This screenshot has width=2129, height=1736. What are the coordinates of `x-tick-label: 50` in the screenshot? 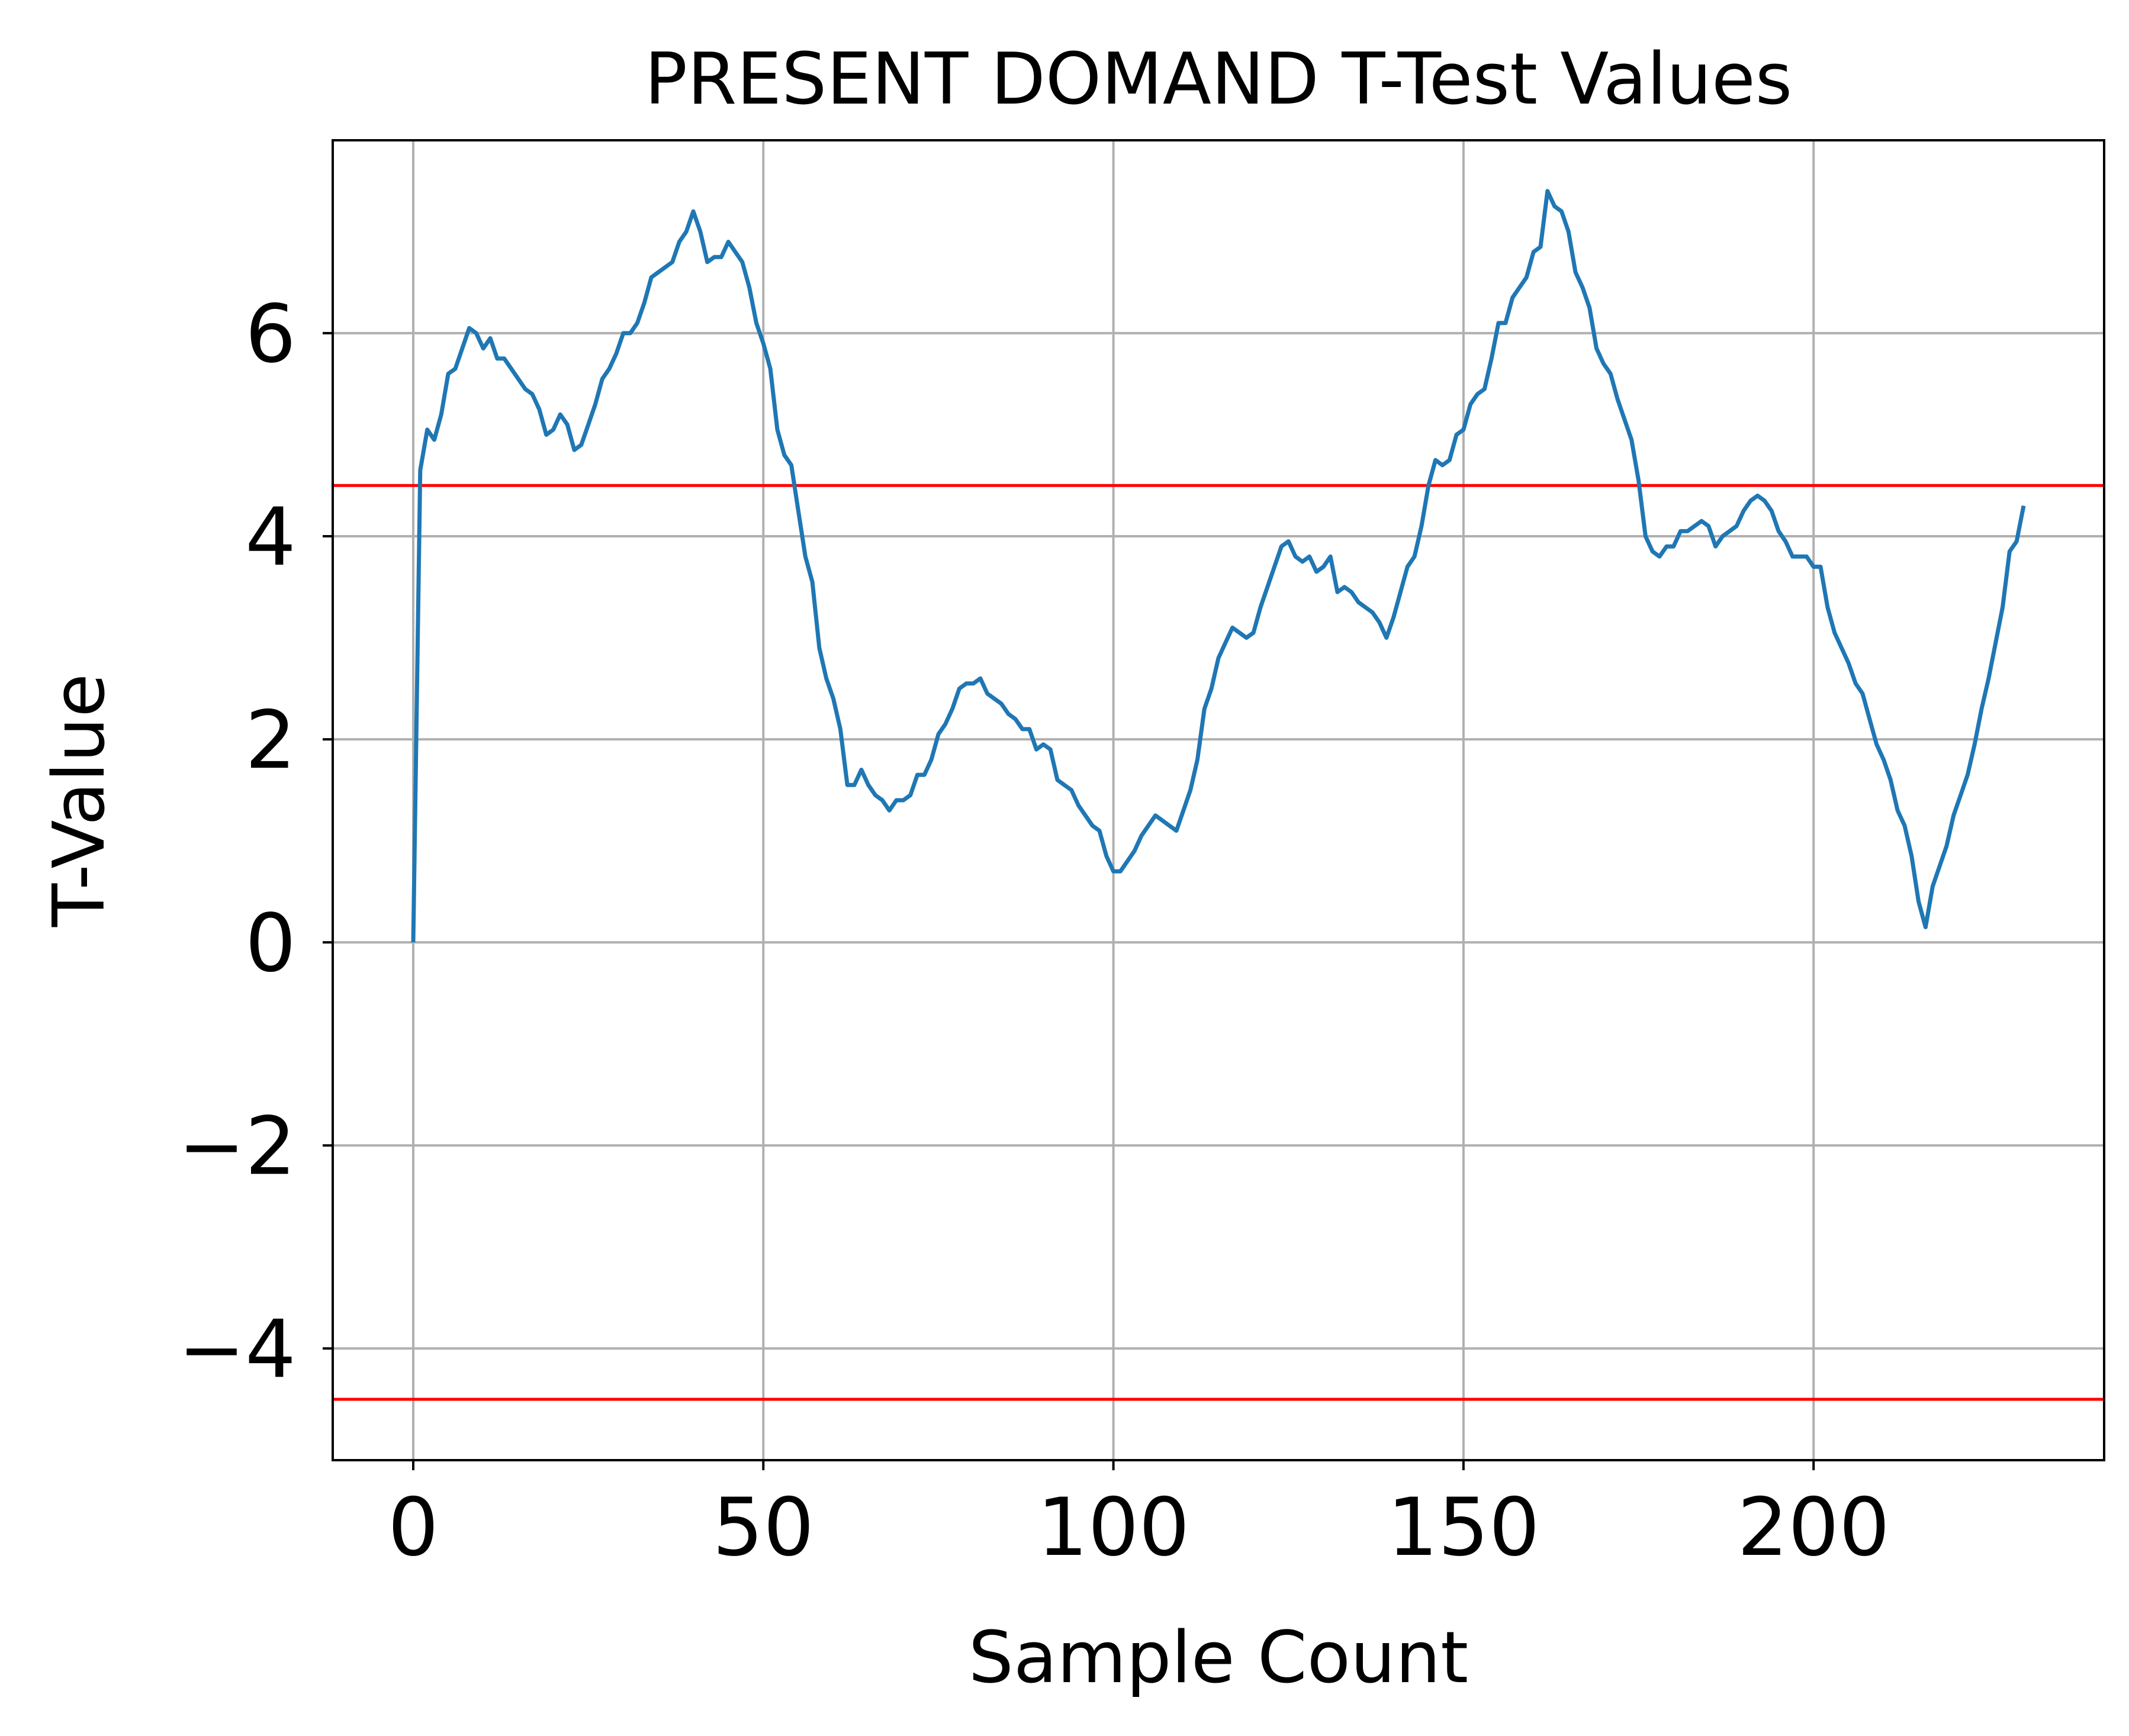 It's located at (763, 1527).